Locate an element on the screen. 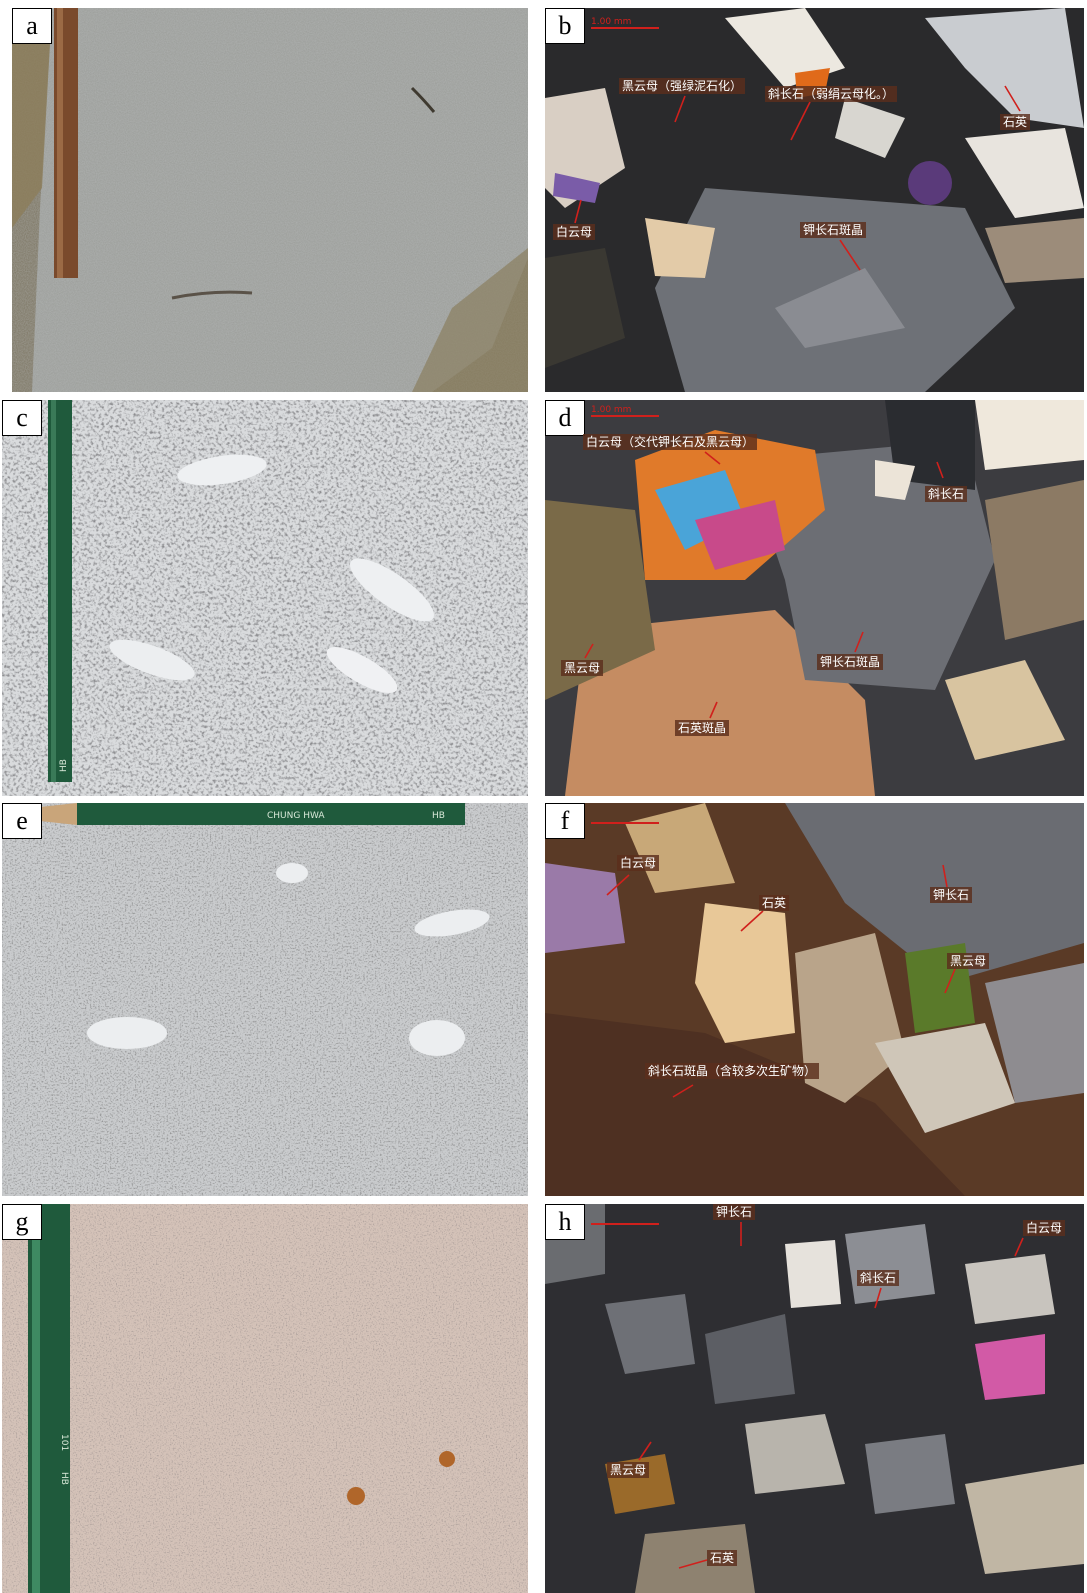 The height and width of the screenshot is (1593, 1087). specimen-photo-e: CHUNG HWA HB is located at coordinates (265, 999).